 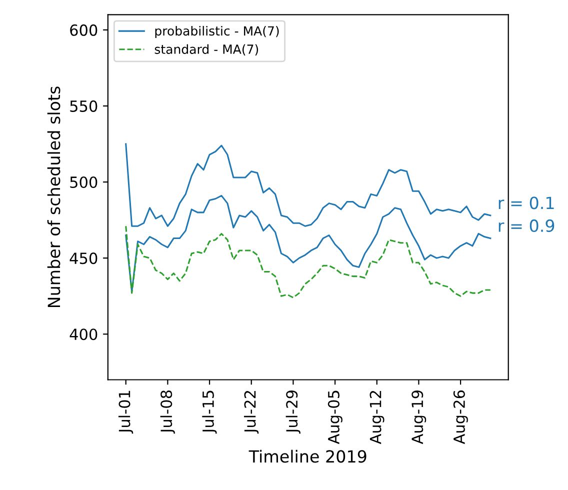 What do you see at coordinates (251, 412) in the screenshot?
I see `x-tick-label: Jul-22` at bounding box center [251, 412].